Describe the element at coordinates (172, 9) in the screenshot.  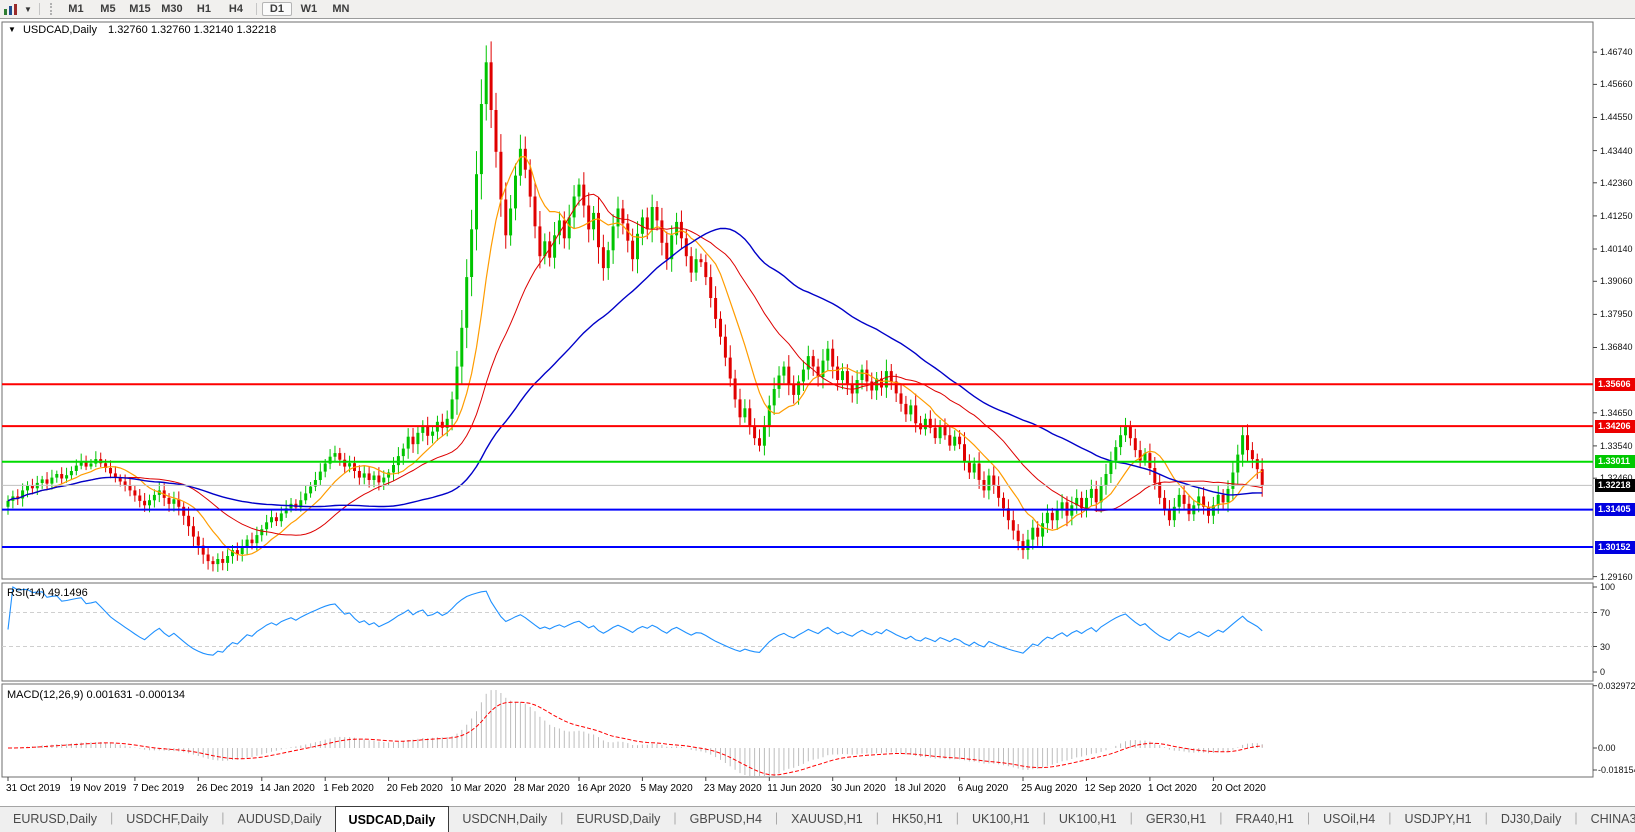
I see `timeframe-button-m30: M30` at that location.